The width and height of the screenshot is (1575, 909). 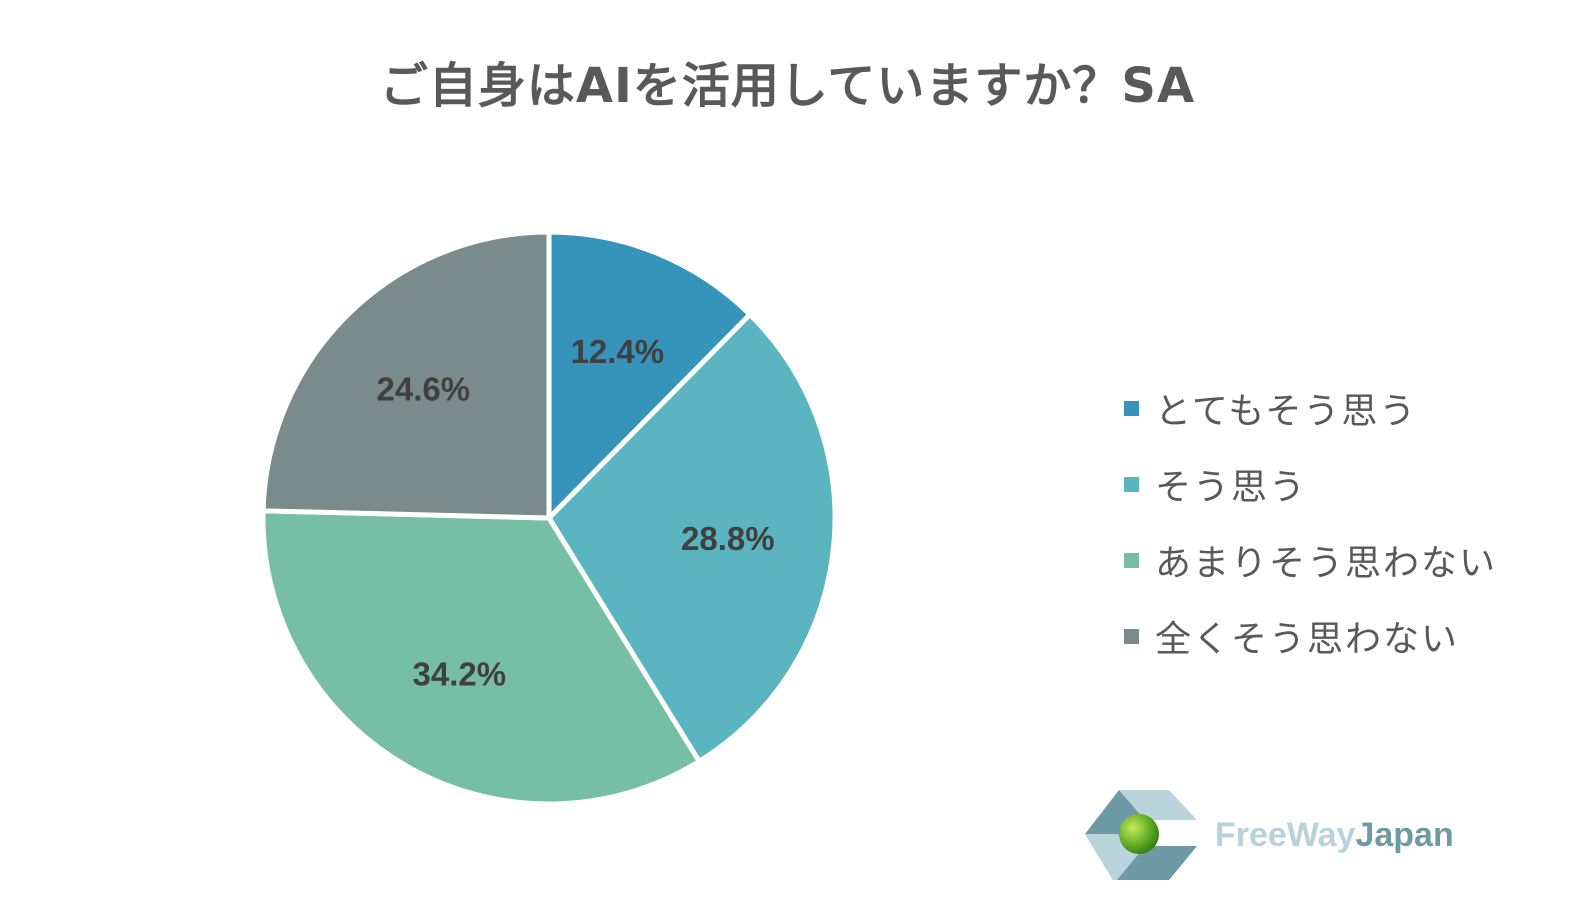 I want to click on chart-title: ご自身はAIを活用していますか？SA, so click(x=787, y=86).